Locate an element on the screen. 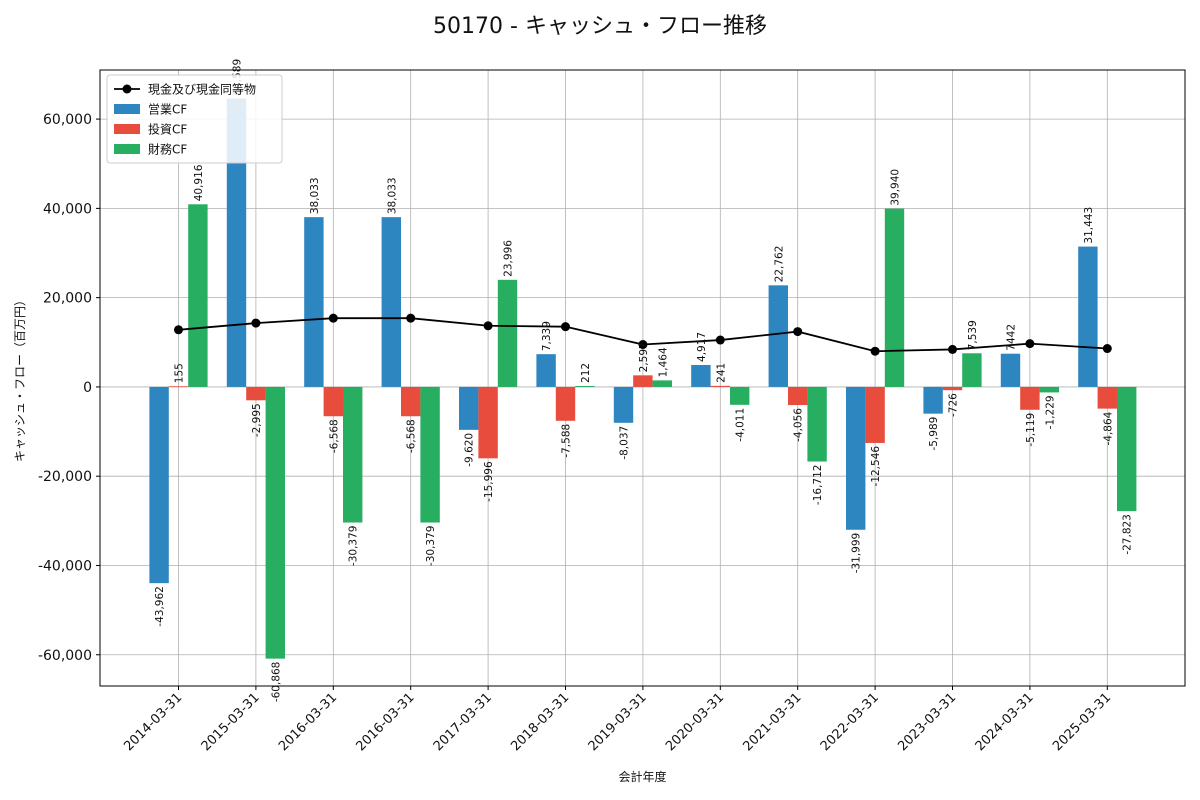 The image size is (1200, 800). legend-label: 財務CF is located at coordinates (167, 149).